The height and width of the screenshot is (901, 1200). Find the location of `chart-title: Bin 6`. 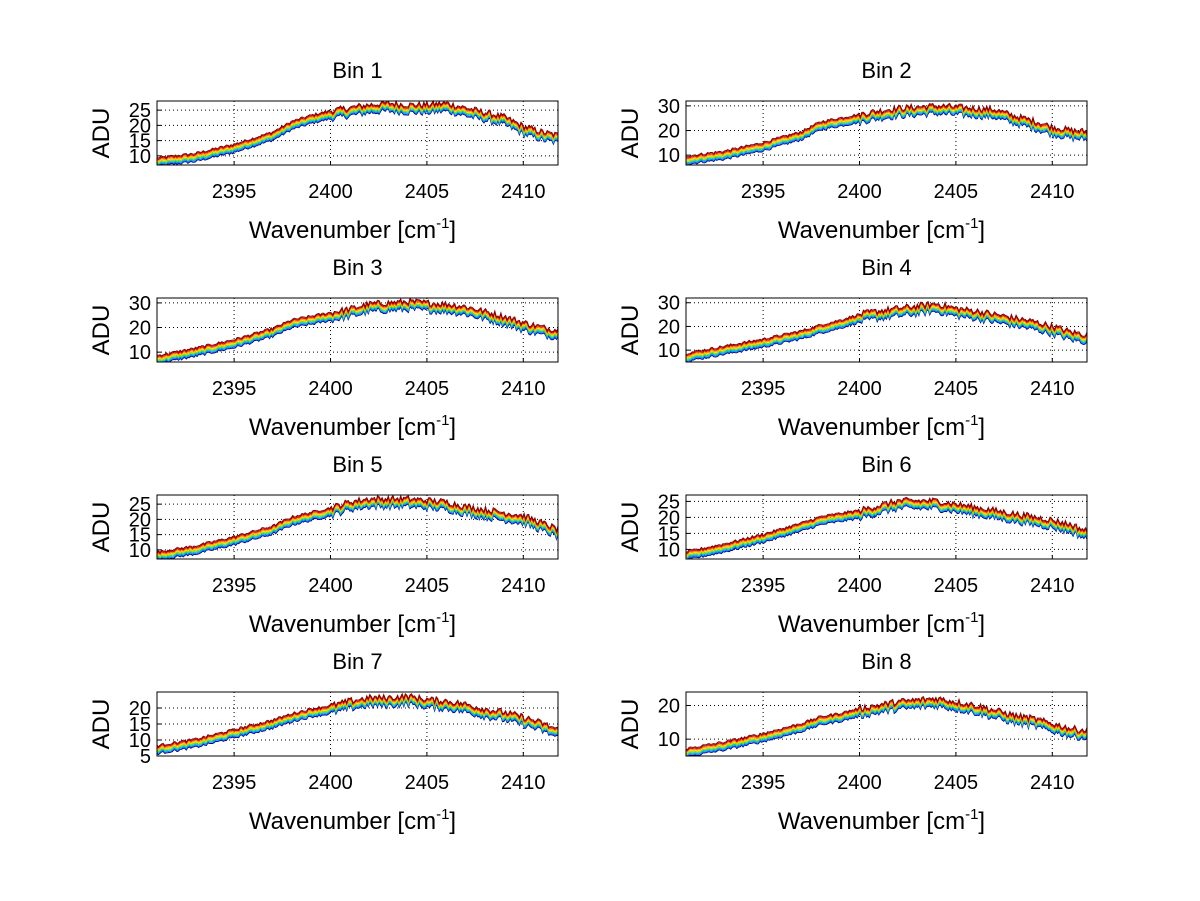

chart-title: Bin 6 is located at coordinates (886, 464).